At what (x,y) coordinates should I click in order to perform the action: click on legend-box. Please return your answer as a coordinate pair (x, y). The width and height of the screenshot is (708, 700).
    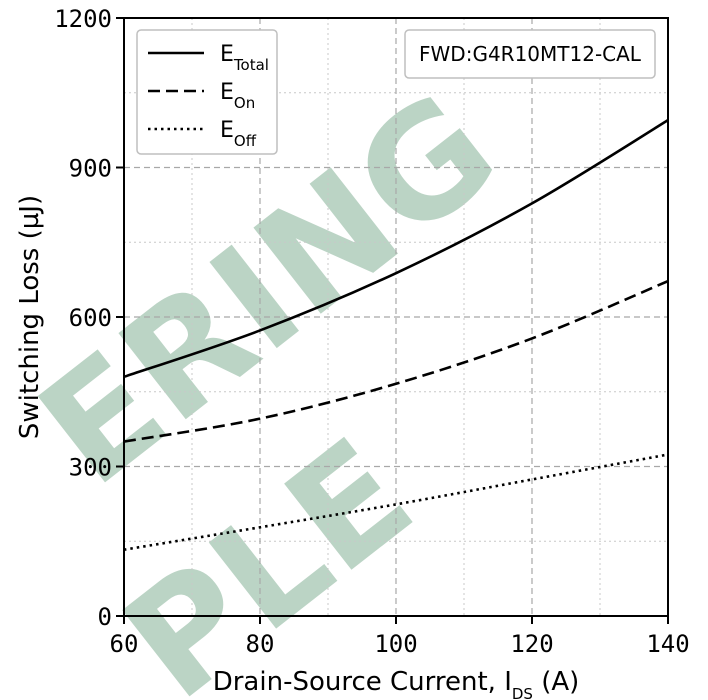
    Looking at the image, I should click on (207, 92).